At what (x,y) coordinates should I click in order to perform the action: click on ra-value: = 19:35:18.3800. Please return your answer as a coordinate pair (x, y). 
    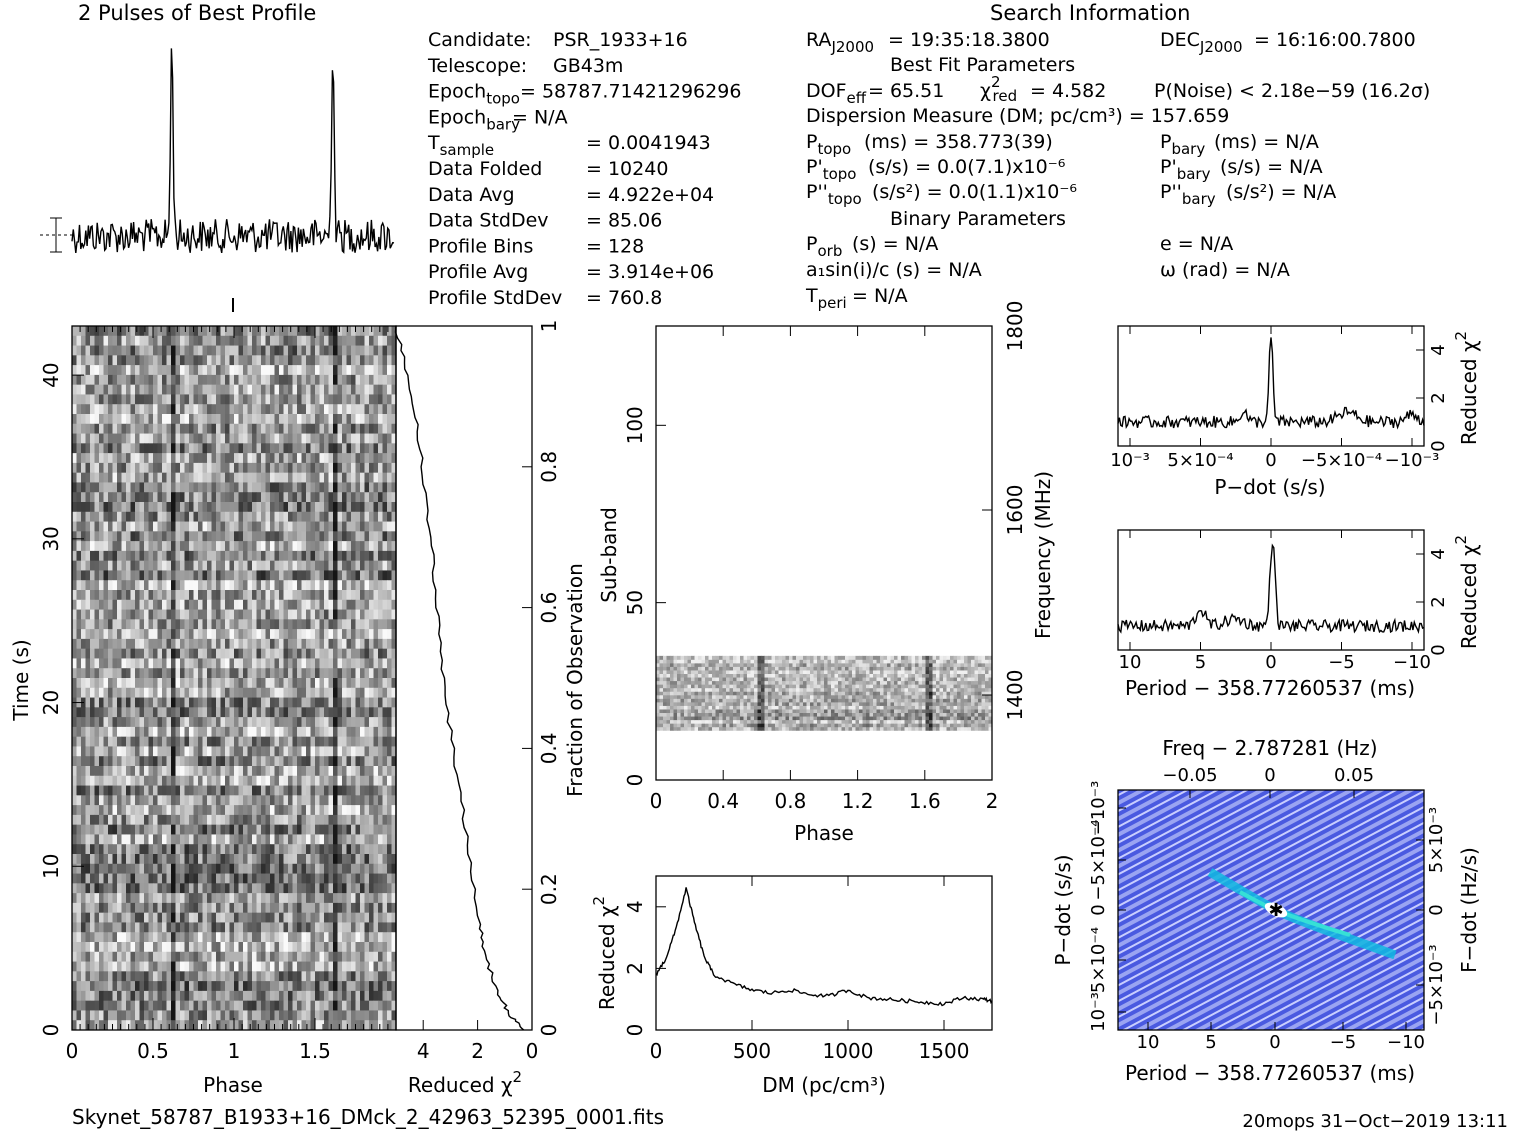
    Looking at the image, I should click on (969, 40).